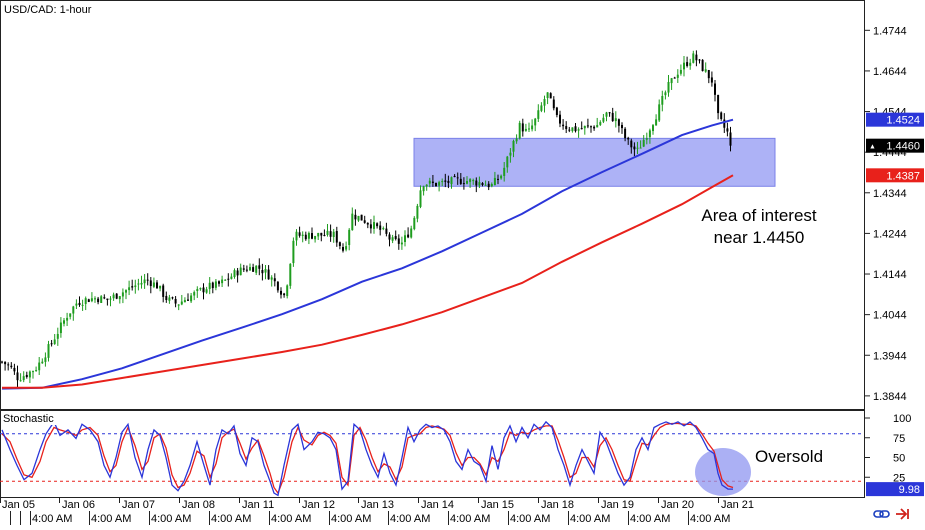  What do you see at coordinates (677, 505) in the screenshot?
I see `date-label: Jan 20` at bounding box center [677, 505].